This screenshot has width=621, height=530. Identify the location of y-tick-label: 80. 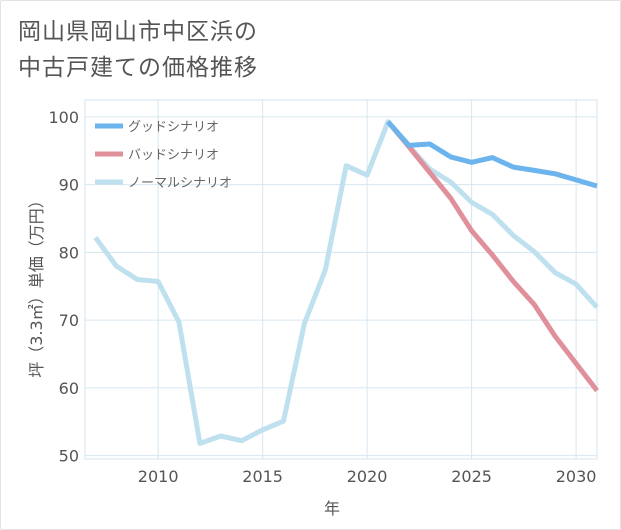
(69, 252).